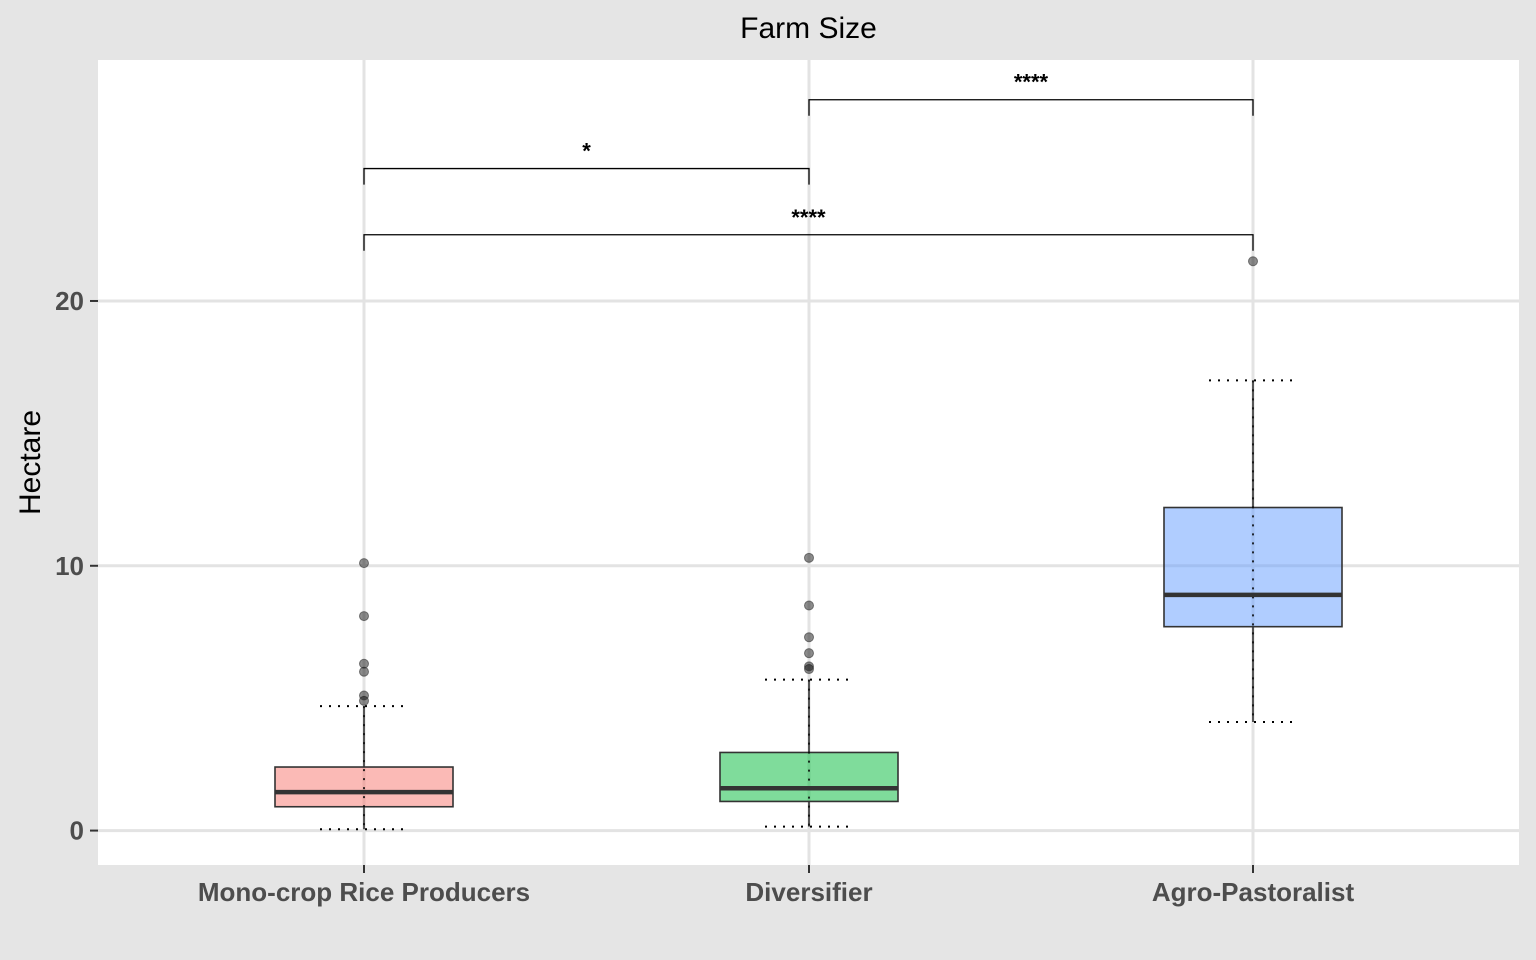 Image resolution: width=1536 pixels, height=960 pixels. What do you see at coordinates (77, 831) in the screenshot?
I see `y-tick-label: 0` at bounding box center [77, 831].